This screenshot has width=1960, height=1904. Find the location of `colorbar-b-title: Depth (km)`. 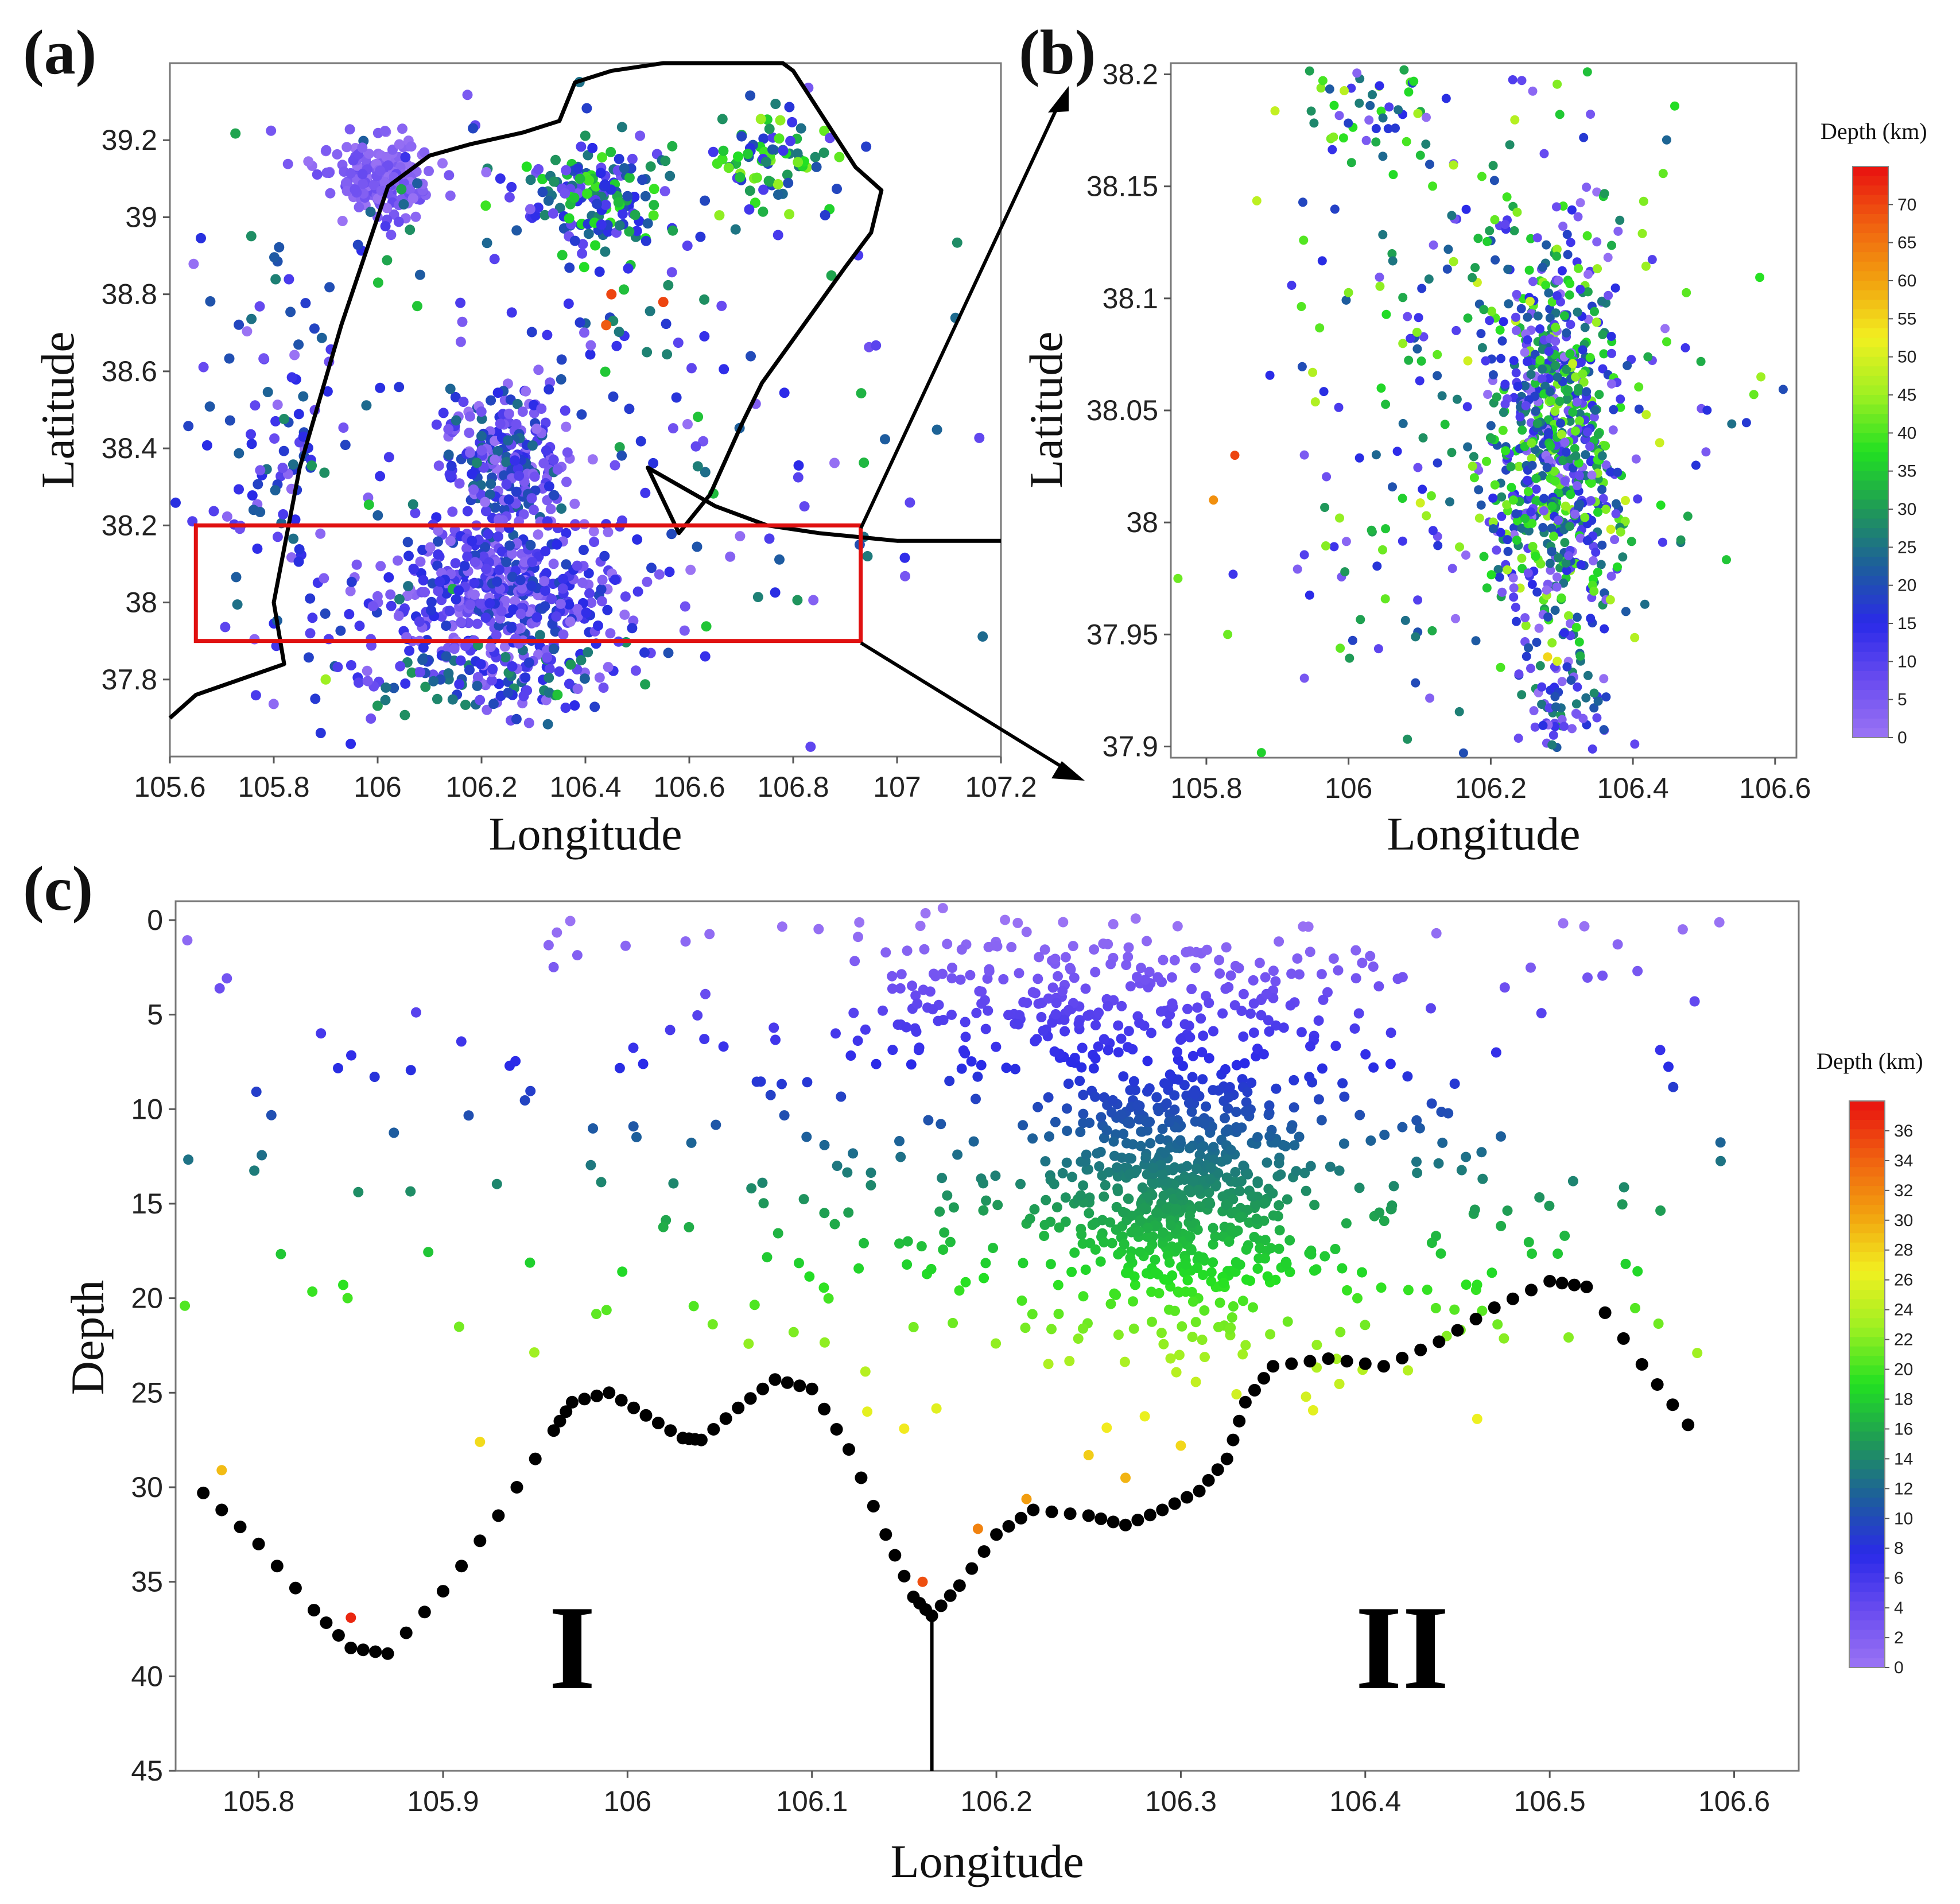

colorbar-b-title: Depth (km) is located at coordinates (1874, 131).